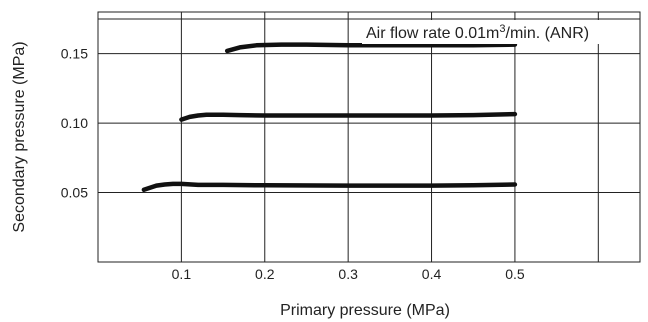  What do you see at coordinates (74, 123) in the screenshot?
I see `y-tick-label: 0.10` at bounding box center [74, 123].